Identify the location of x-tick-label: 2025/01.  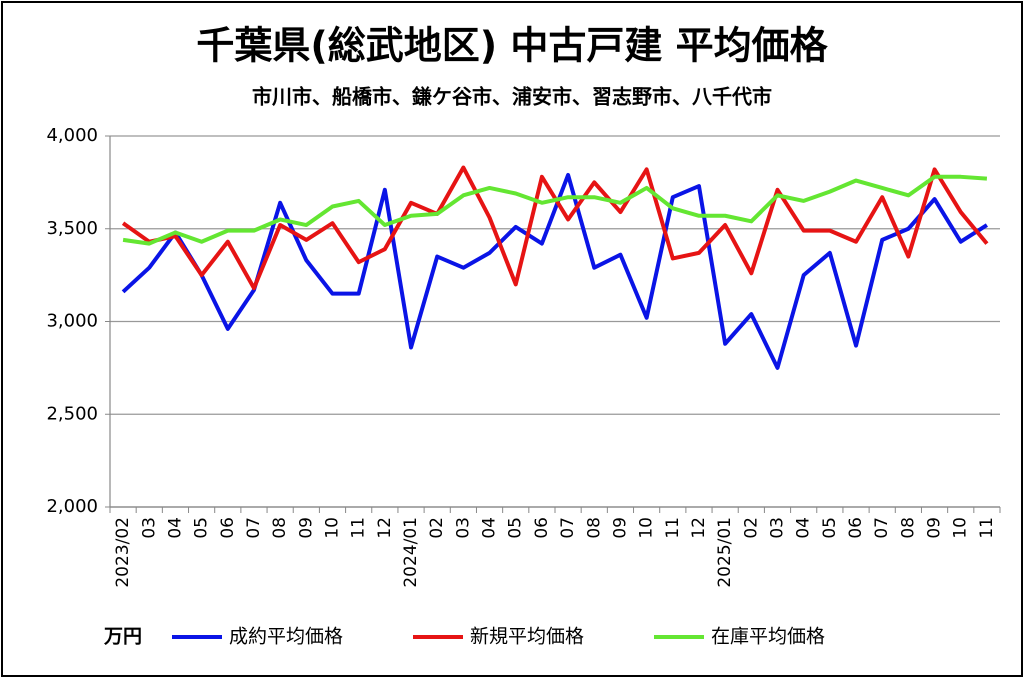
(725, 552).